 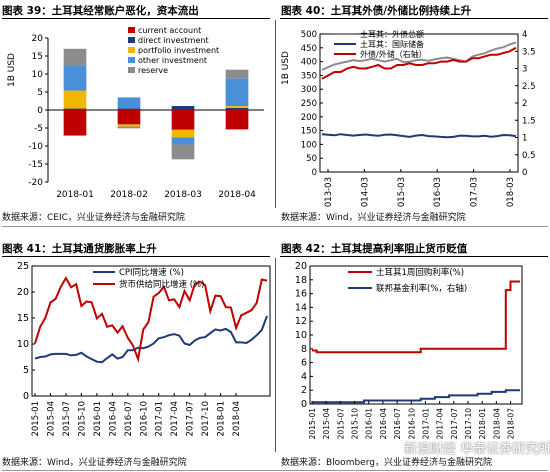 What do you see at coordinates (524, 104) in the screenshot?
I see `y-right-tick-label: 2` at bounding box center [524, 104].